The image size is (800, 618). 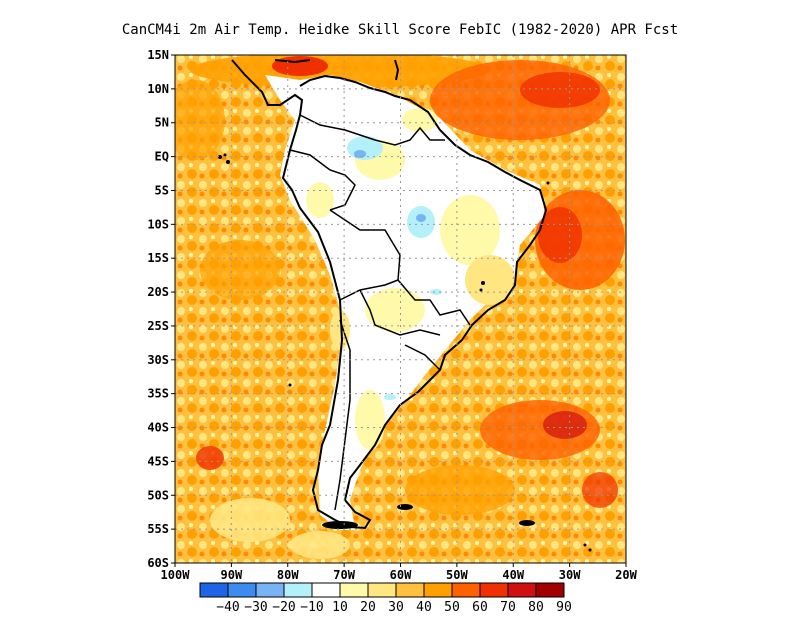 What do you see at coordinates (380, 312) in the screenshot?
I see `country-borders` at bounding box center [380, 312].